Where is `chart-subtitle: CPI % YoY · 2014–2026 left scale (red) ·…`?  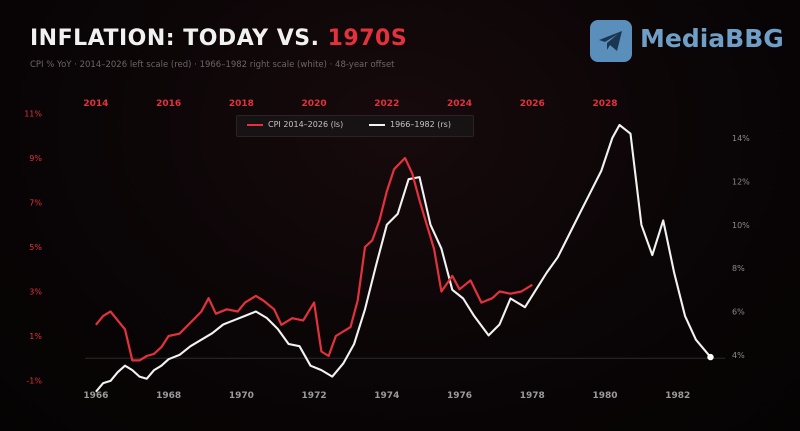 chart-subtitle: CPI % YoY · 2014–2026 left scale (red) ·… is located at coordinates (212, 65).